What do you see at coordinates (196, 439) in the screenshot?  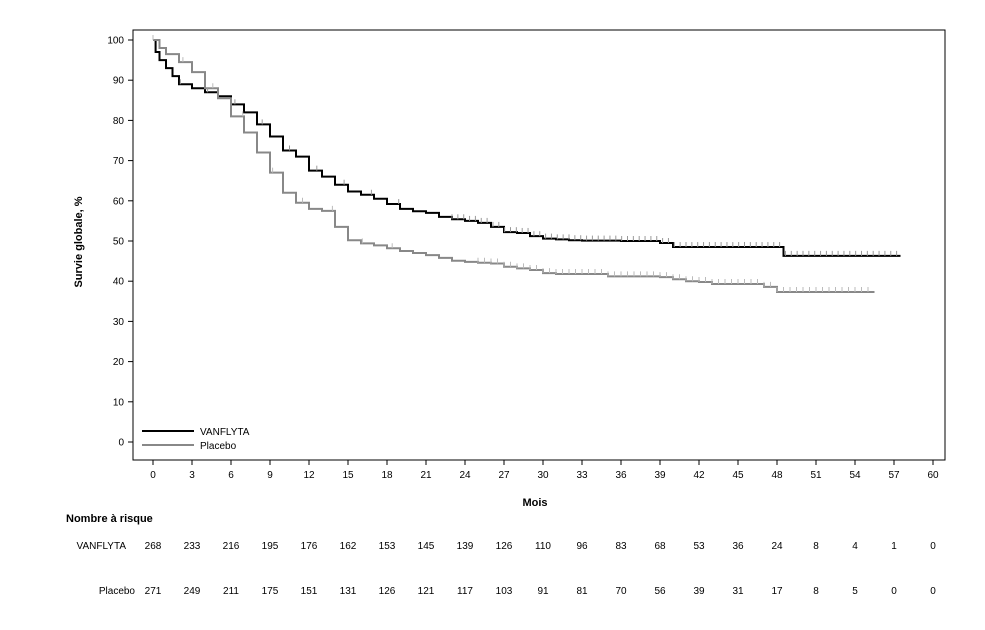 I see `legend: VANFLYTA Placebo` at bounding box center [196, 439].